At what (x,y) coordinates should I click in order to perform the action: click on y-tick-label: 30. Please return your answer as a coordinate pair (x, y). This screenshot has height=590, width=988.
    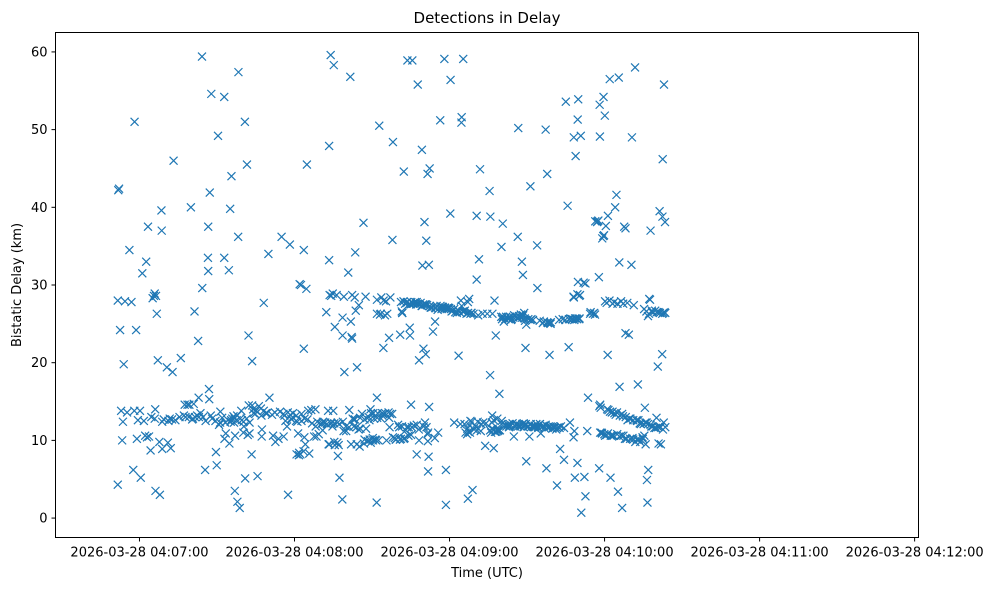
    Looking at the image, I should click on (39, 286).